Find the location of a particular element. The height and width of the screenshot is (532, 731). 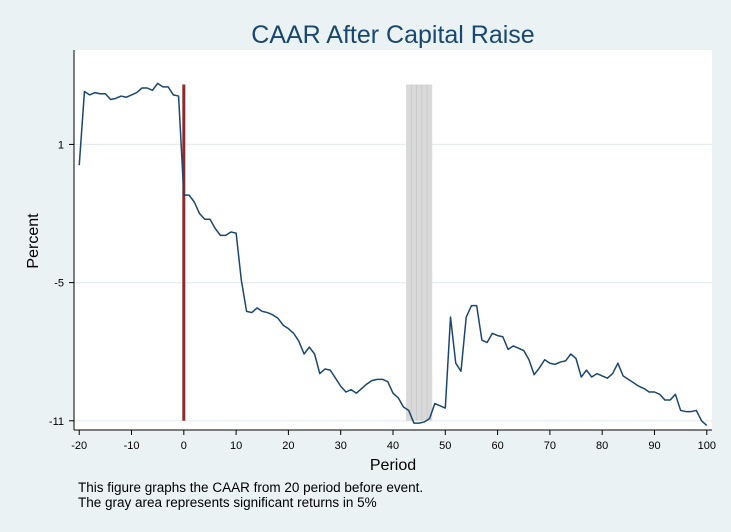

x-tick-label: -20 is located at coordinates (79, 446).